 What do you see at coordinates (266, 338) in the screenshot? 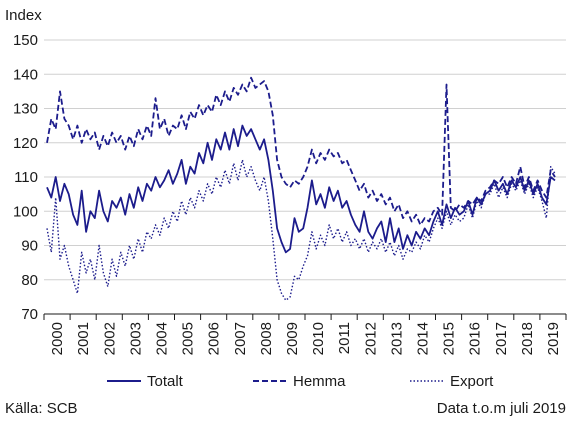
I see `x-tick-label: 2008` at bounding box center [266, 338].